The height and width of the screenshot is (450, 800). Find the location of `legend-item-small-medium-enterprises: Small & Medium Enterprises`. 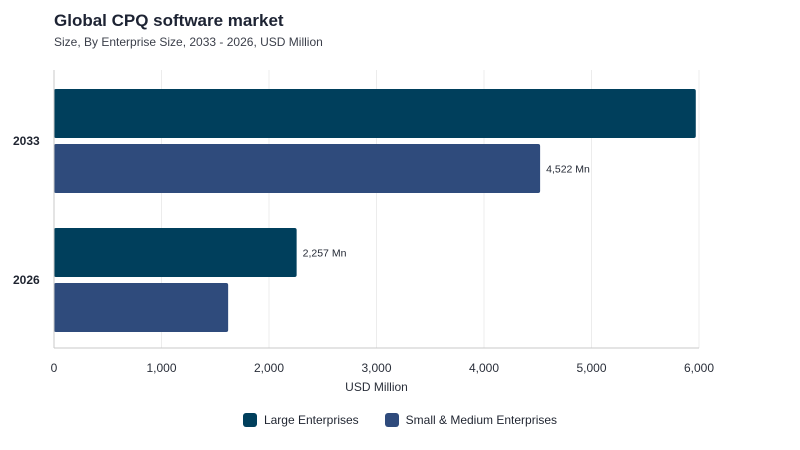

legend-item-small-medium-enterprises: Small & Medium Enterprises is located at coordinates (471, 420).